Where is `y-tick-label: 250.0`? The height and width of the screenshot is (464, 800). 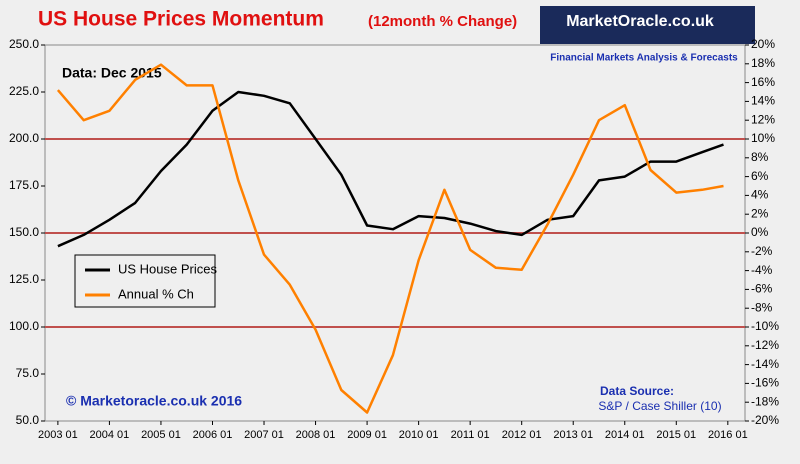
y-tick-label: 250.0 is located at coordinates (24, 44).